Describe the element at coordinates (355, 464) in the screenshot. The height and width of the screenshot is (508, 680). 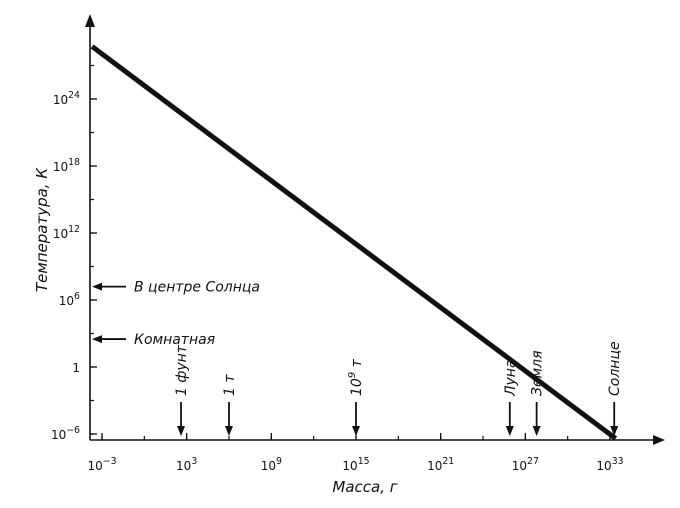
I see `x-tick-label-3: 10¹⁵` at that location.